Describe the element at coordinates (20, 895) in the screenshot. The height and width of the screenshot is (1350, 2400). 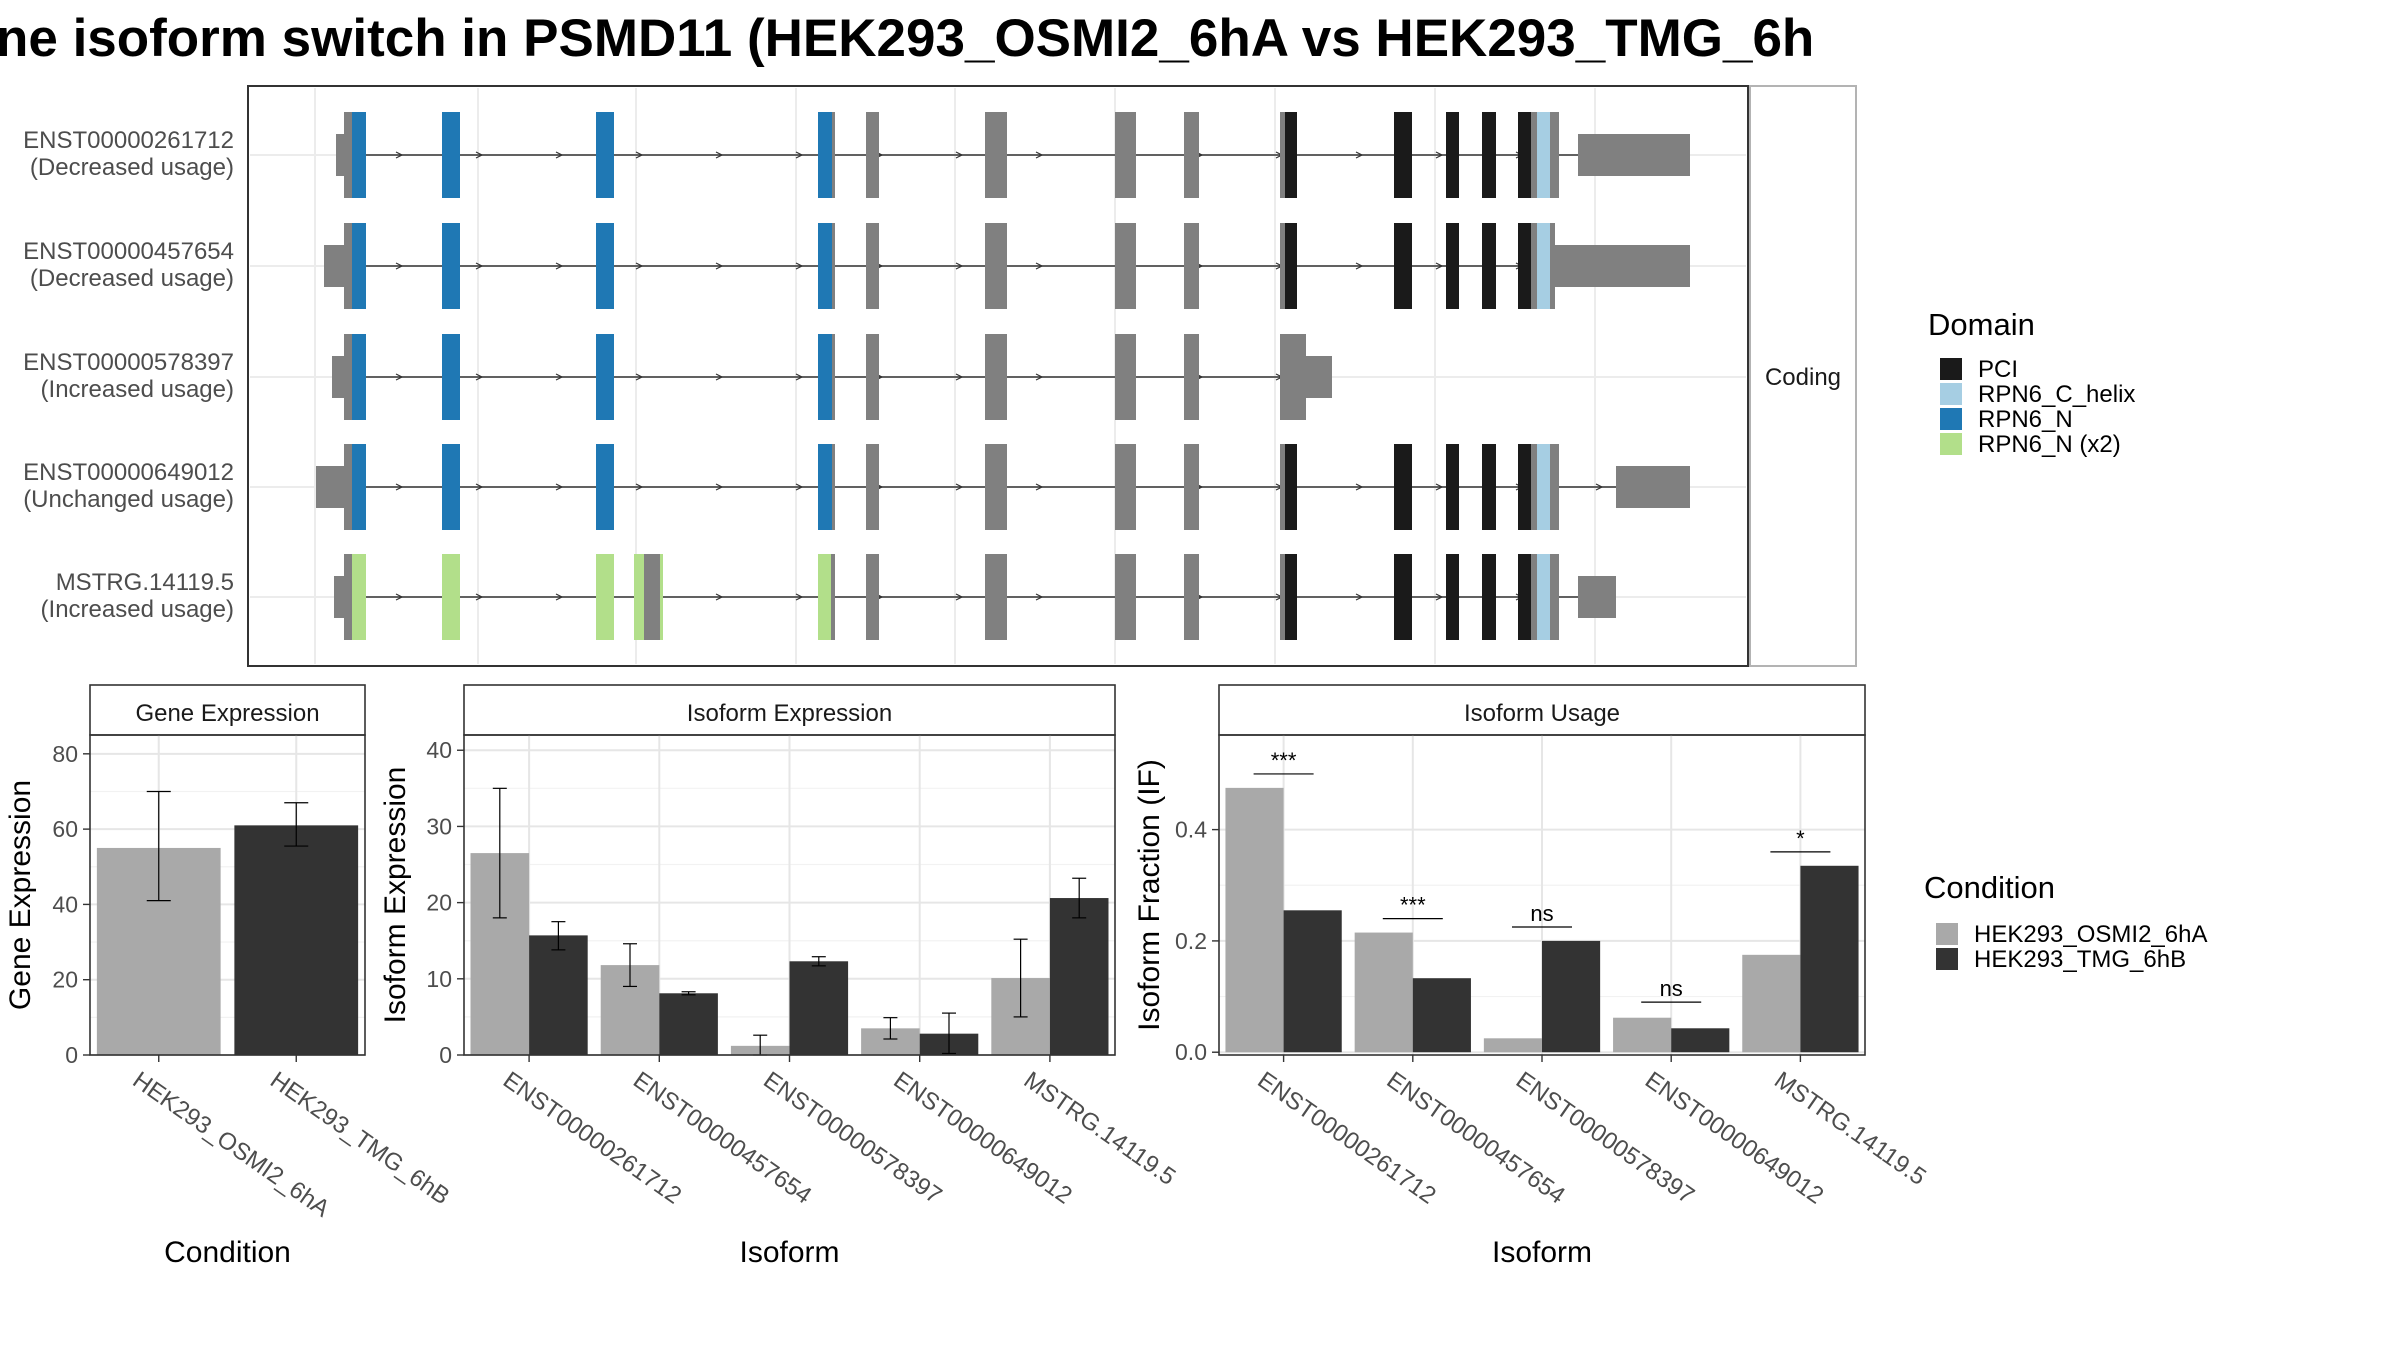
I see `y-axis-title: Gene Expression` at that location.